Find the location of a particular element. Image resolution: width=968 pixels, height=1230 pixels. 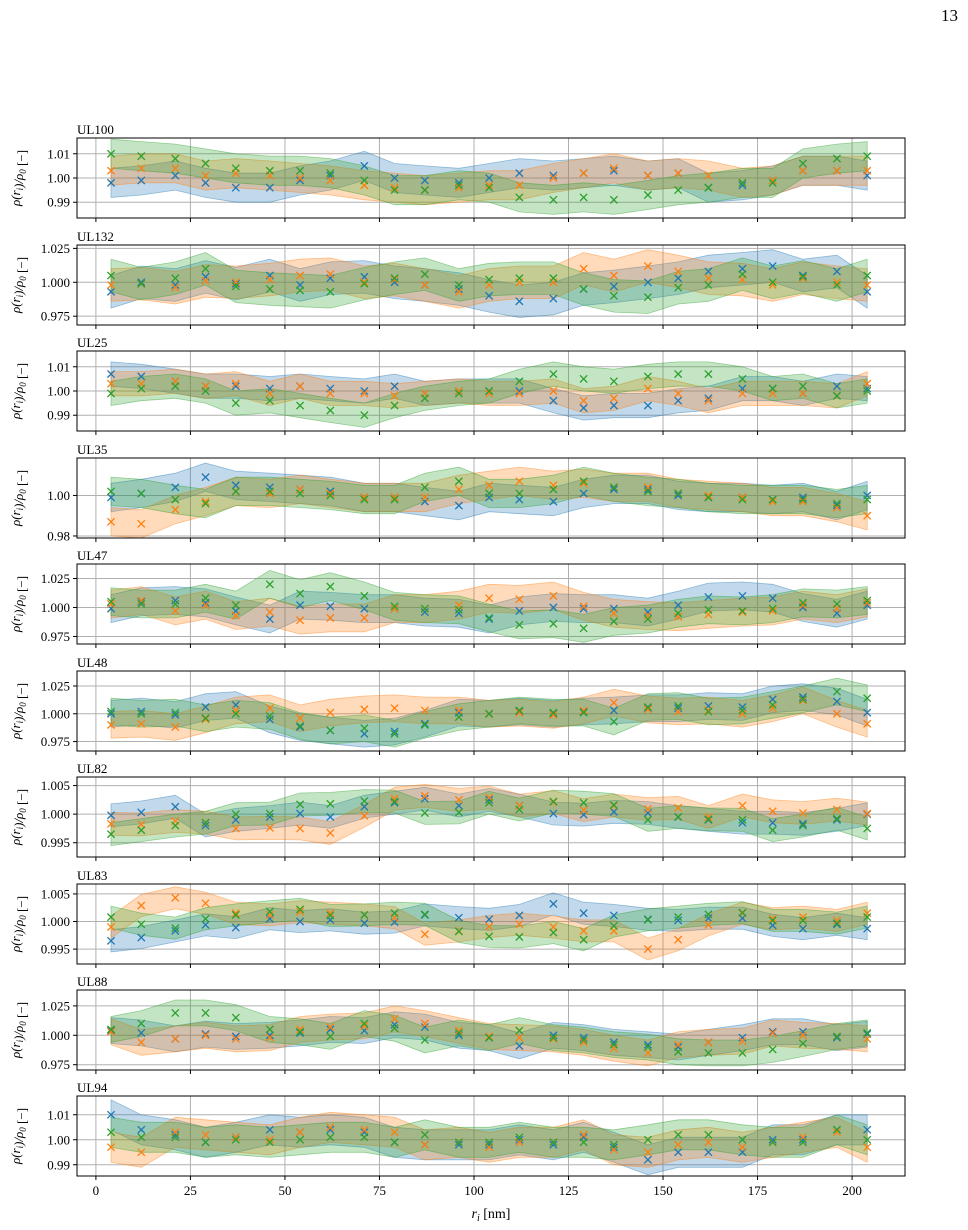

y-tick-label: 1.025 is located at coordinates (55, 1005).